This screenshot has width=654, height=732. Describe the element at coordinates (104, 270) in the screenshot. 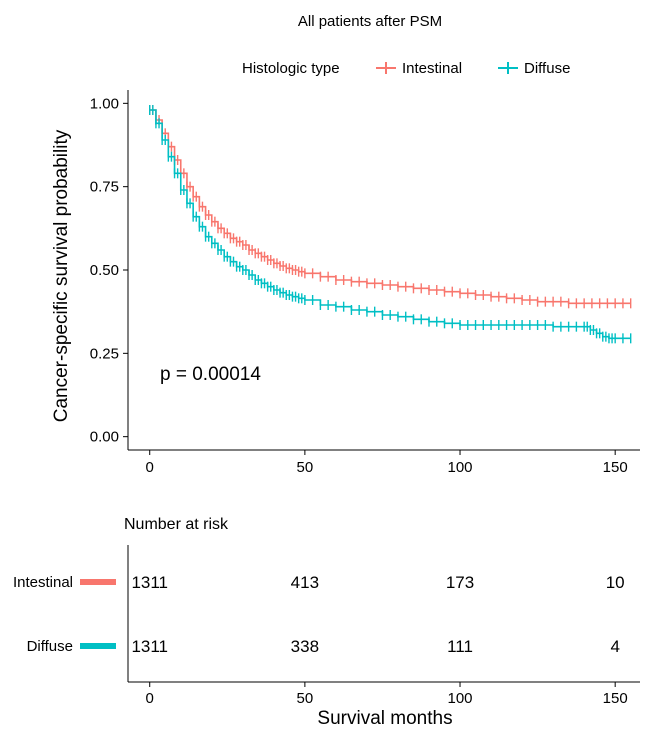

I see `y-tick-label: 0.50` at that location.